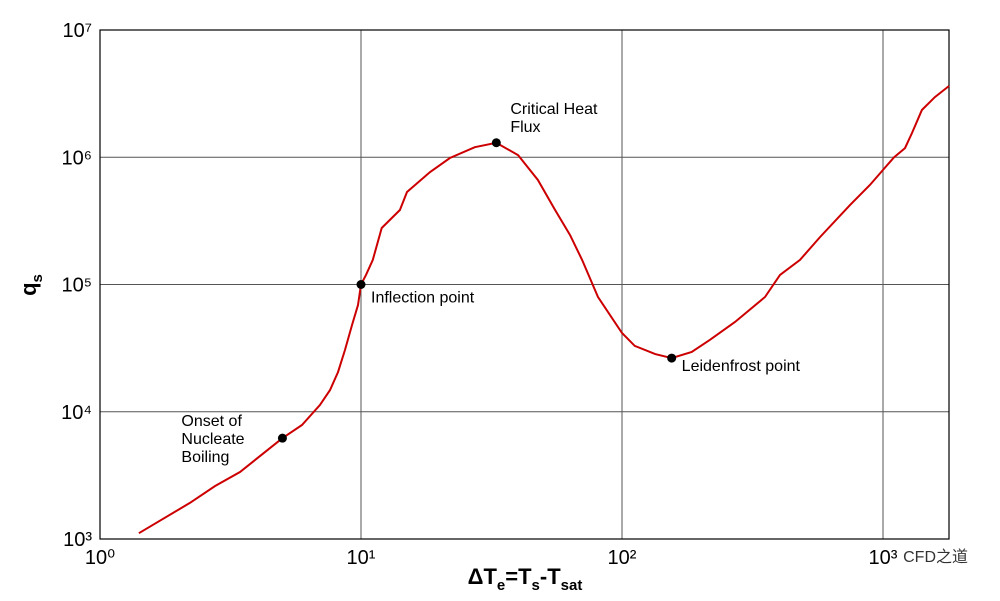  I want to click on x-axis-label-part: s, so click(536, 585).